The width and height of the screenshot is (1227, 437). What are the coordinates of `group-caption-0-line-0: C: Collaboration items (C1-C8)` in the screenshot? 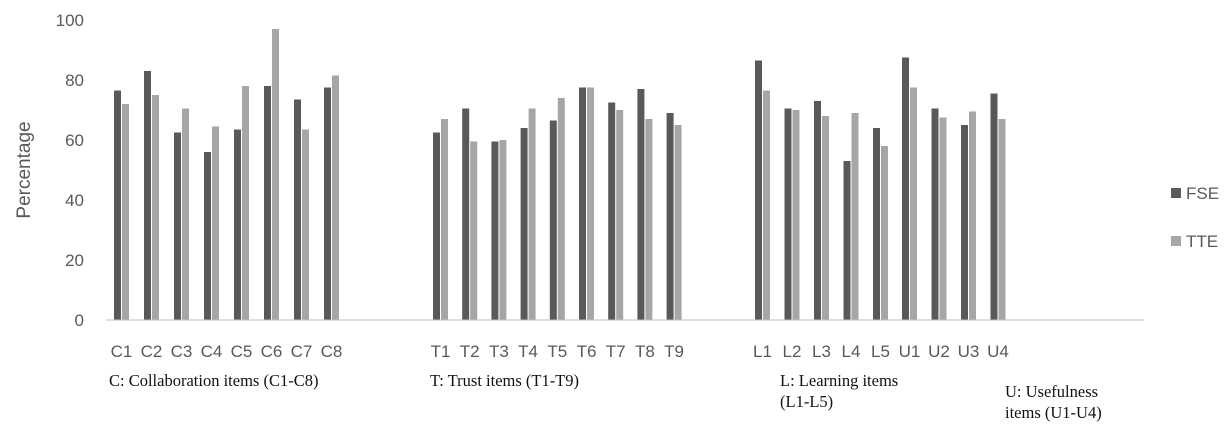 It's located at (213, 380).